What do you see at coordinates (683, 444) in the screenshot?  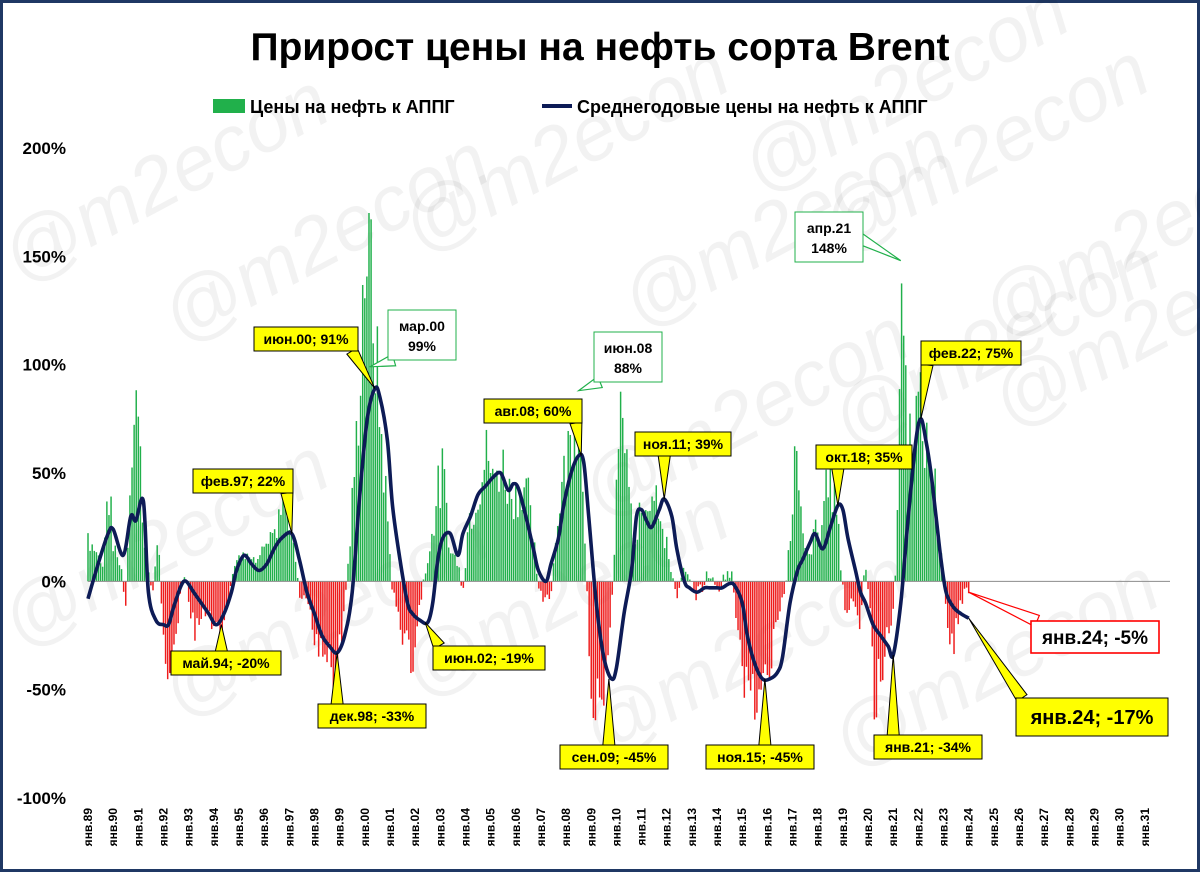 I see `callout-label: ноя.11; 39%` at bounding box center [683, 444].